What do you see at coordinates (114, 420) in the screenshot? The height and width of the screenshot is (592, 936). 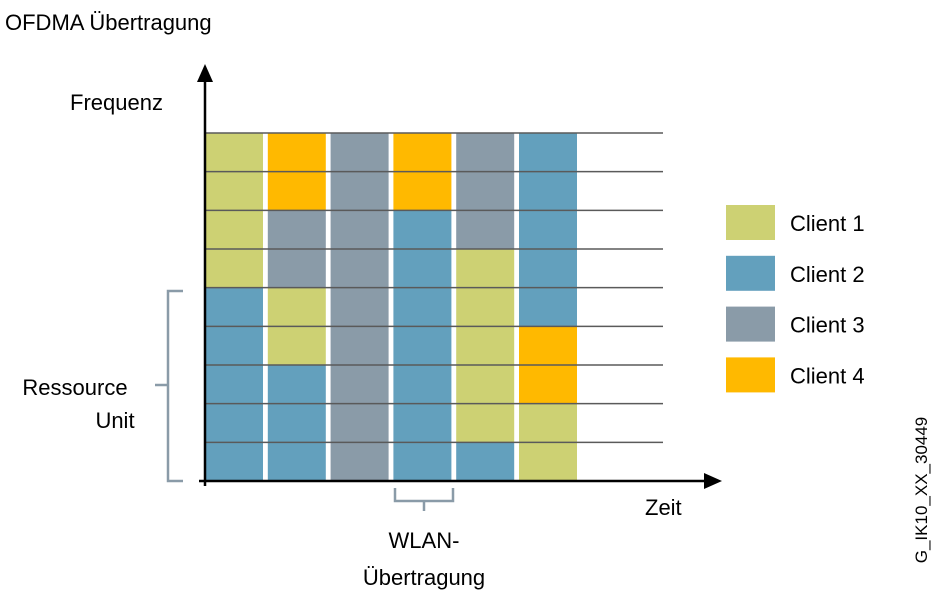 I see `ru-label: Unit` at bounding box center [114, 420].